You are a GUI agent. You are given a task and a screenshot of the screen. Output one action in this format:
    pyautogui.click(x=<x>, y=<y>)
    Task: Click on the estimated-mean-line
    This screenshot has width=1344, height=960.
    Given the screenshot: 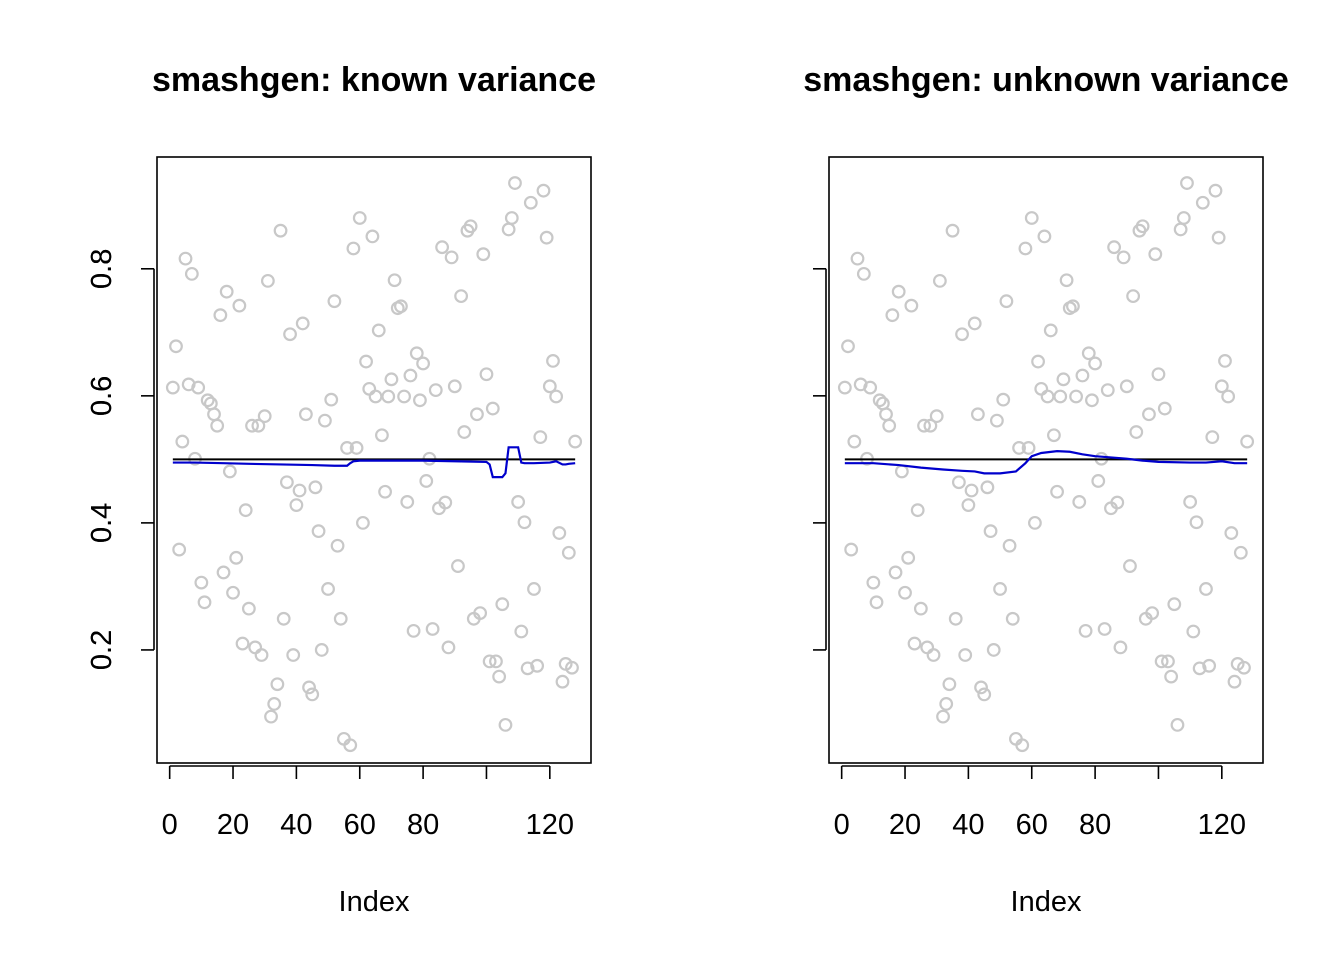 What is the action you would take?
    pyautogui.click(x=1046, y=462)
    